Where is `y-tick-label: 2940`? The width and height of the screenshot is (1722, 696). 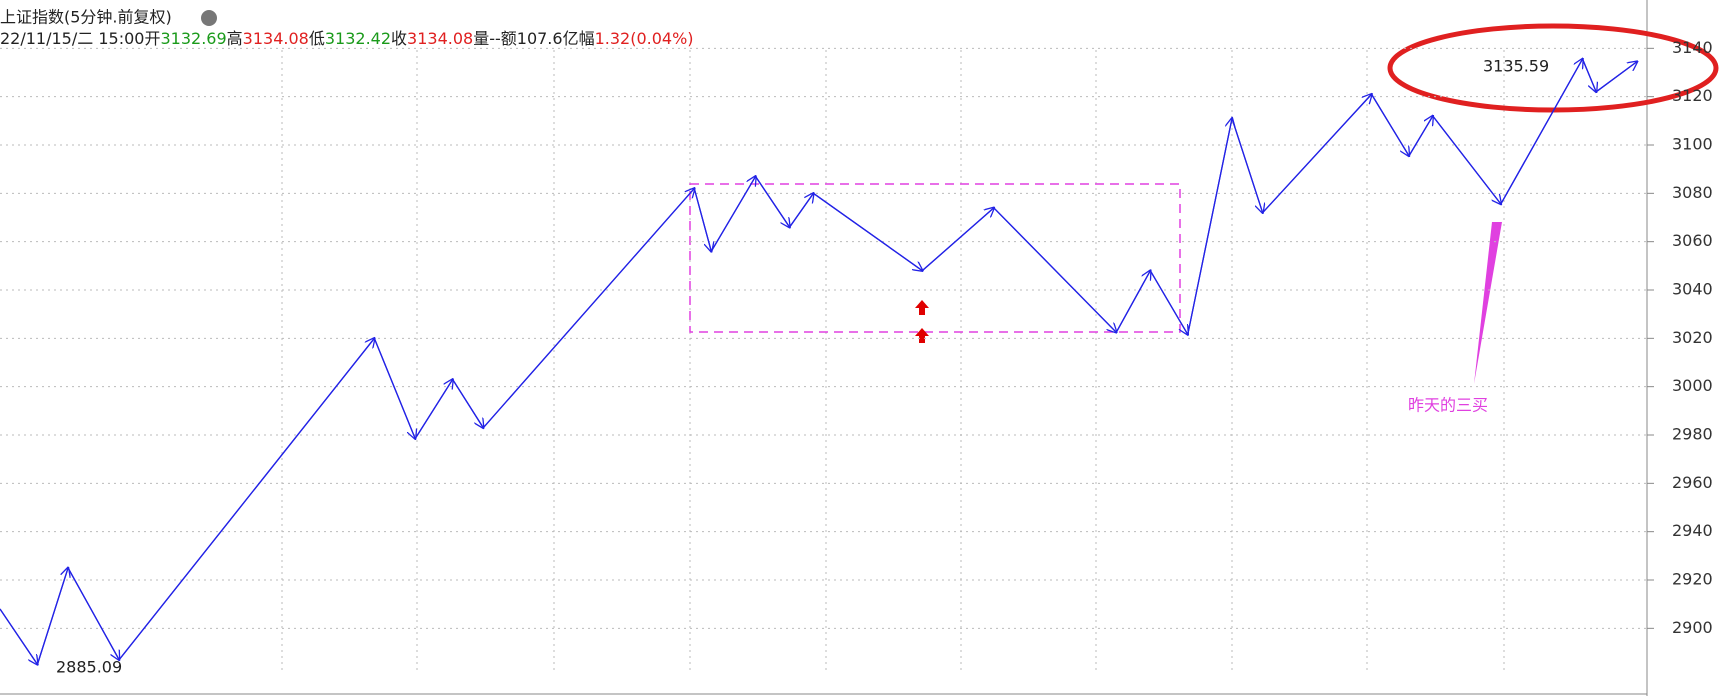
y-tick-label: 2940 is located at coordinates (1692, 530).